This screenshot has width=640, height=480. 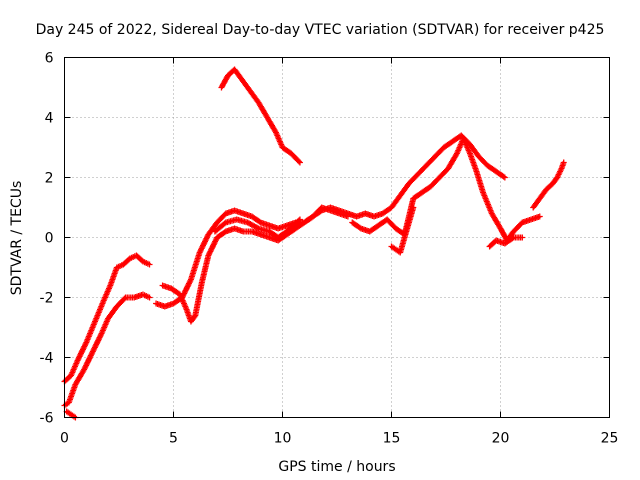 I want to click on series-track-j, so click(x=402, y=230).